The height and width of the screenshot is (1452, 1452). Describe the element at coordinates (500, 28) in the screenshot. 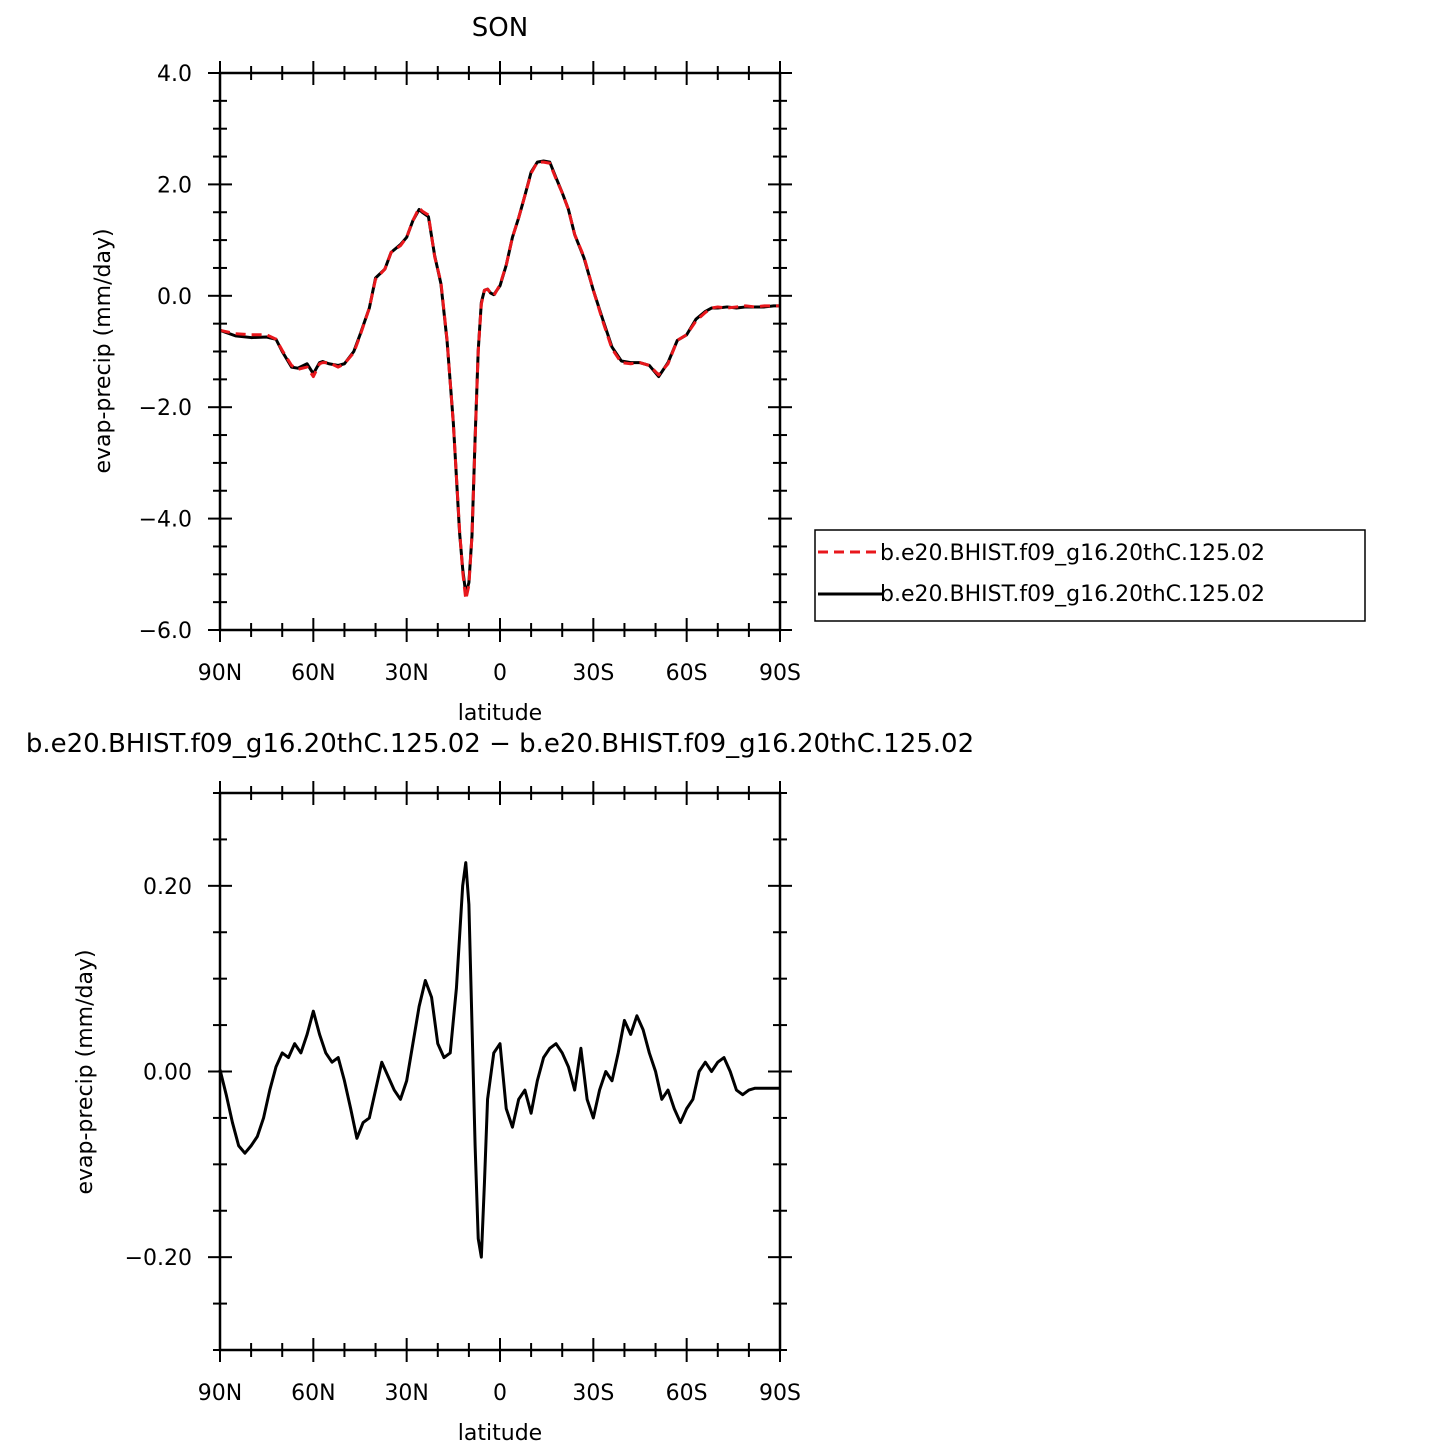

I see `top-chart-title: SON` at that location.